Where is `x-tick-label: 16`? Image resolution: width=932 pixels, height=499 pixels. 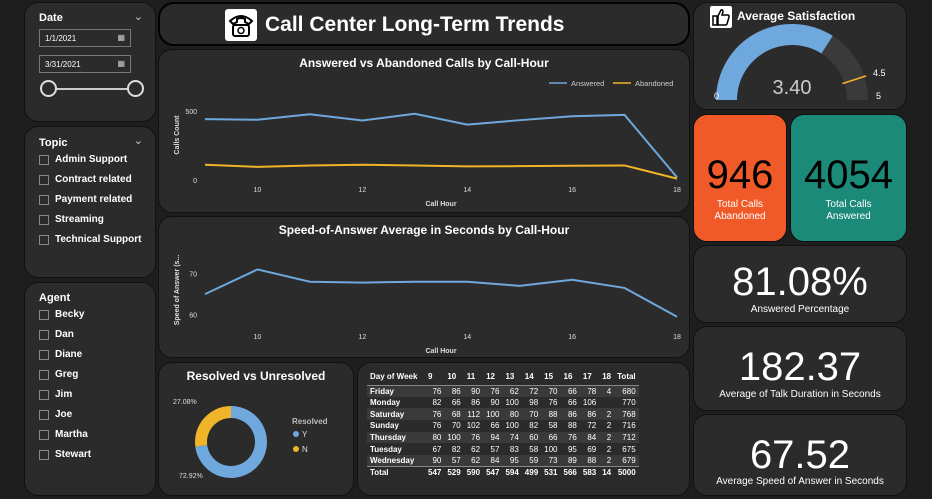 x-tick-label: 16 is located at coordinates (572, 190).